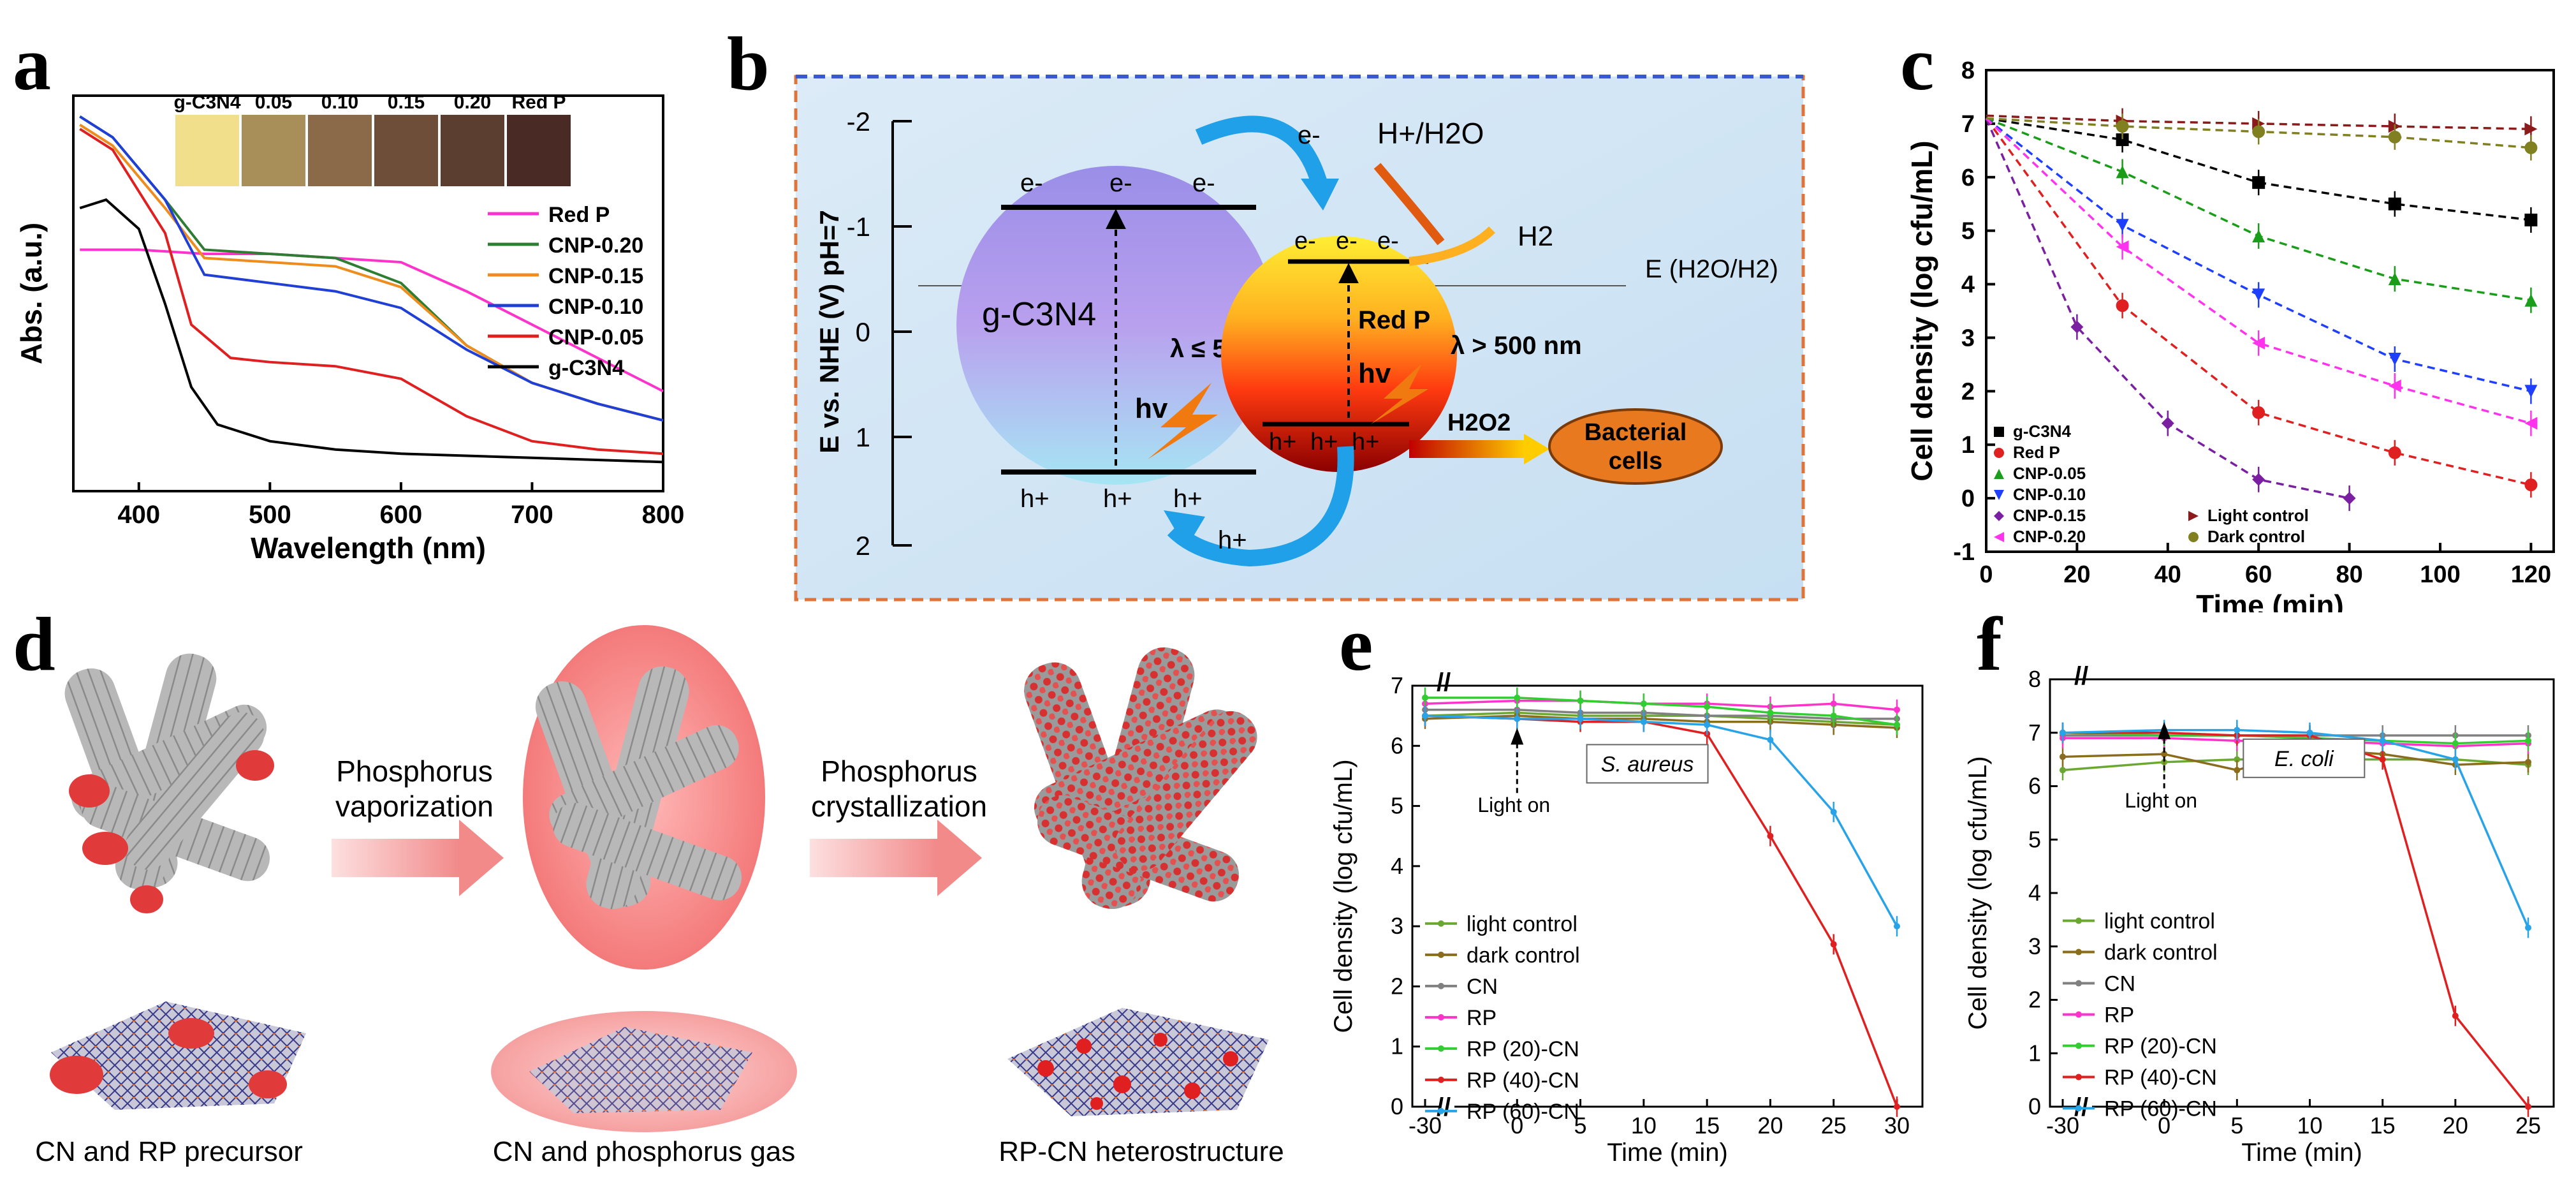  I want to click on legend-label: g-C3N4, so click(586, 368).